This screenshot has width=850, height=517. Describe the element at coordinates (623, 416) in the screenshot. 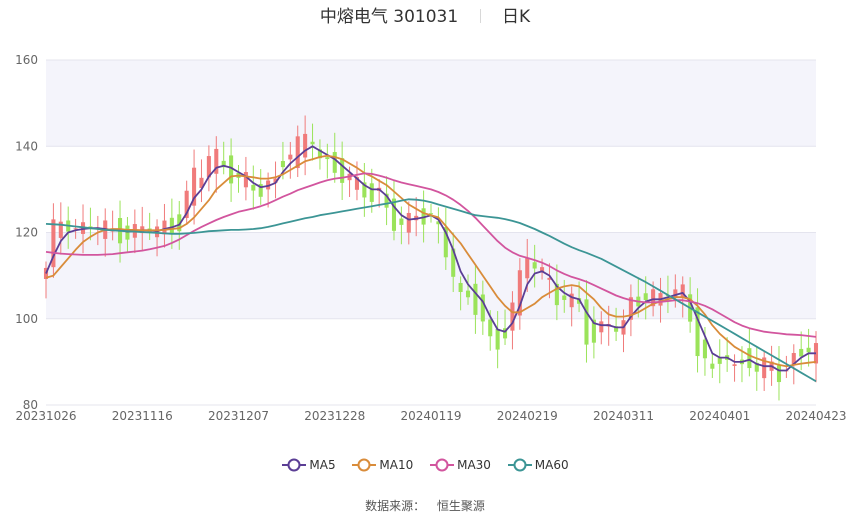

I see `x-tick-label: 20240311` at that location.